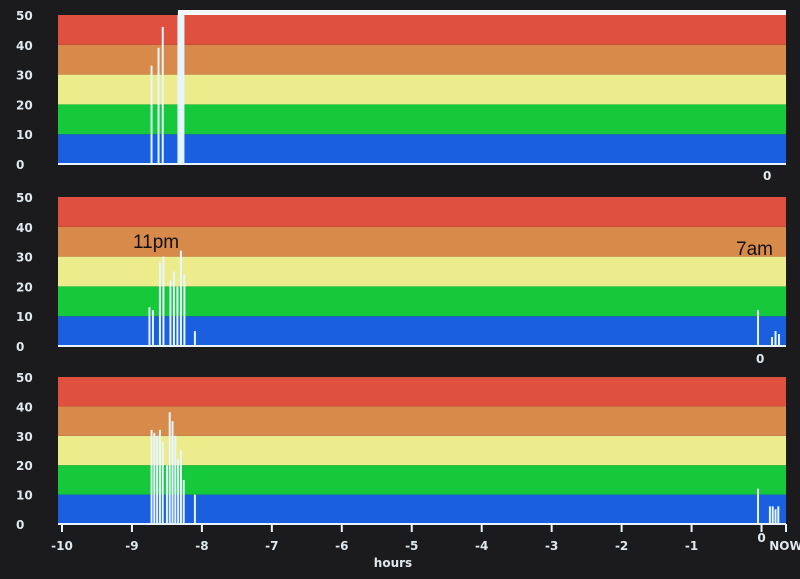 The height and width of the screenshot is (579, 800). What do you see at coordinates (784, 546) in the screenshot?
I see `x-tick-label: NOW` at bounding box center [784, 546].